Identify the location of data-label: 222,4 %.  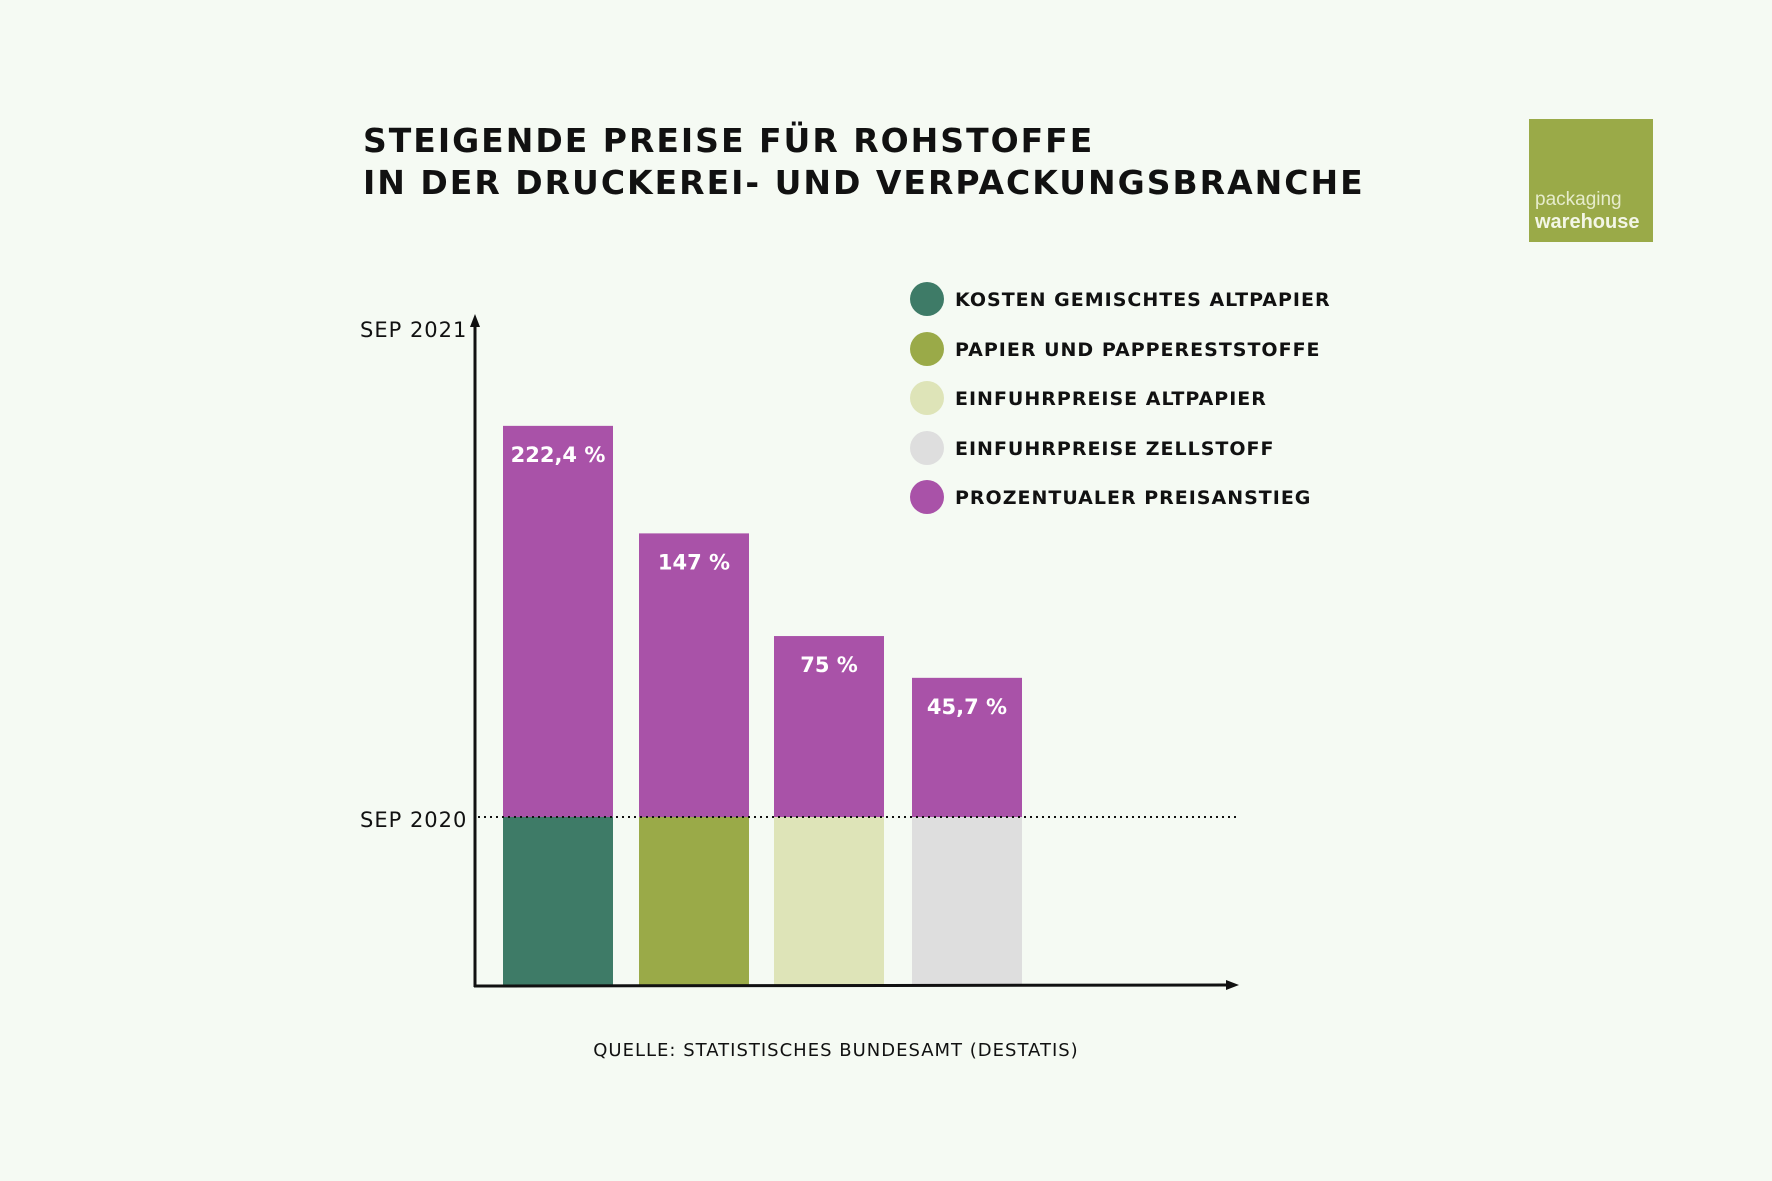
(558, 455).